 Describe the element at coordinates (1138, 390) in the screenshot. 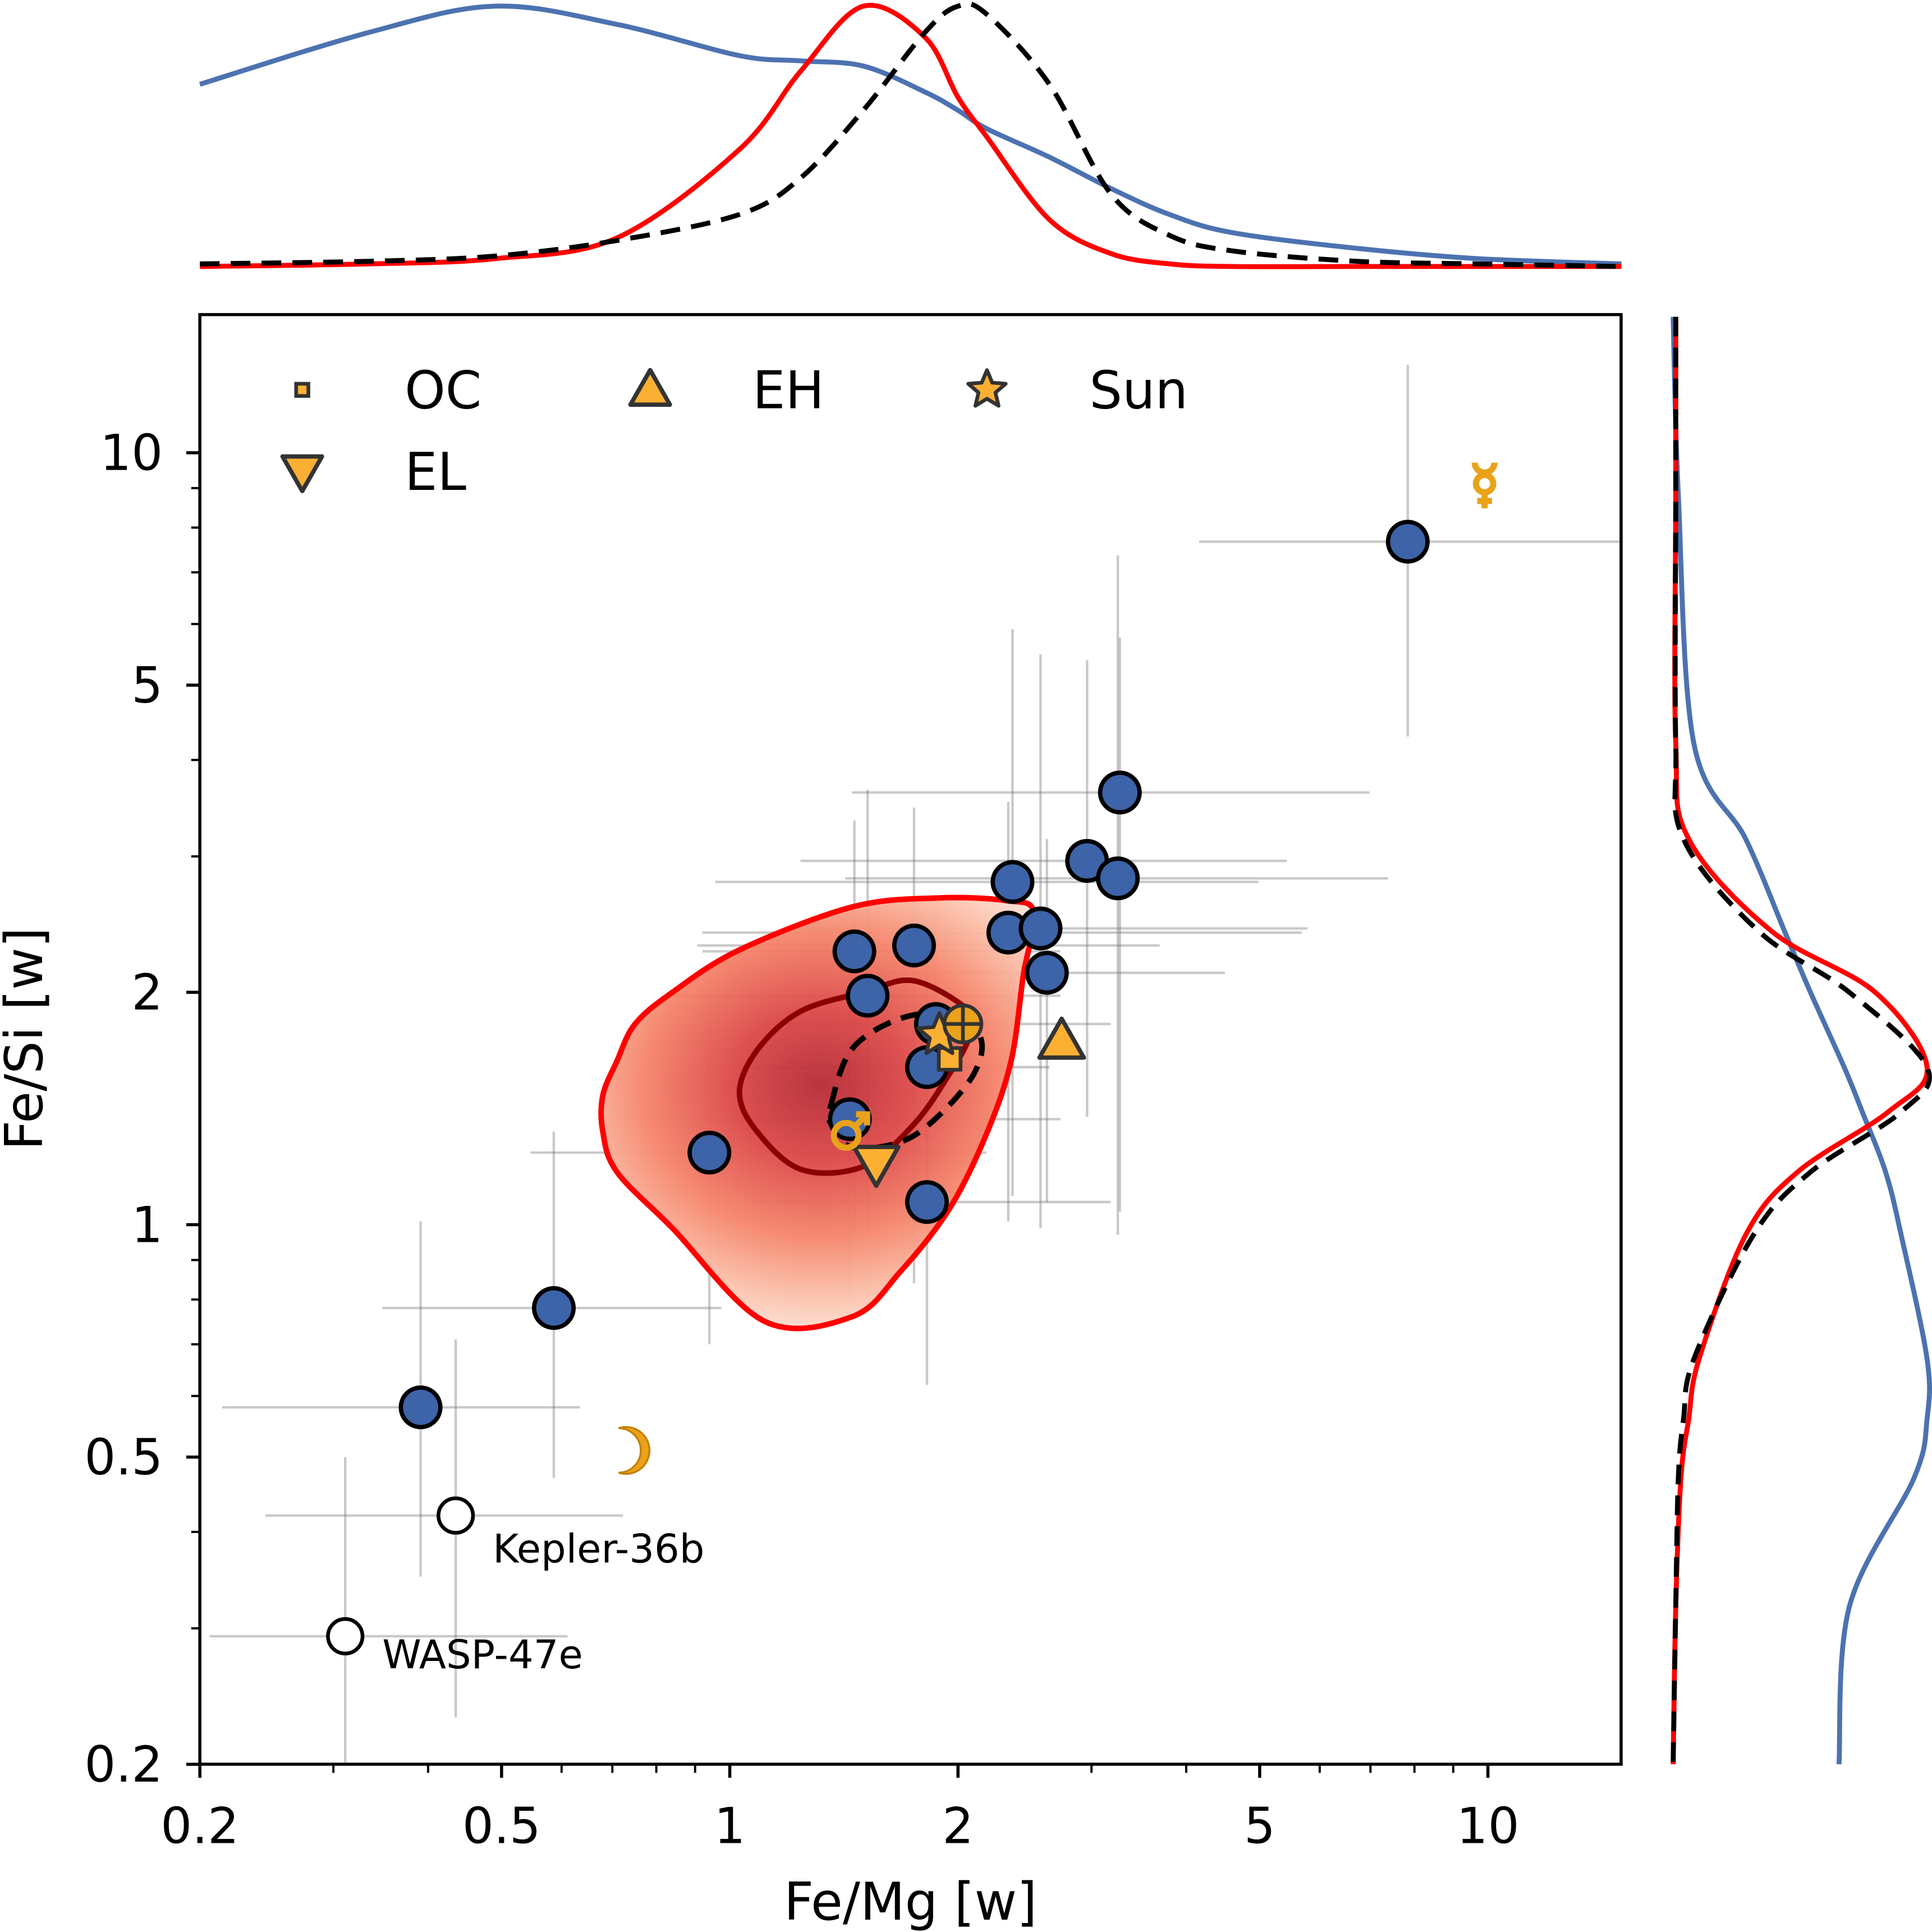

I see `legend-label: Sun` at that location.